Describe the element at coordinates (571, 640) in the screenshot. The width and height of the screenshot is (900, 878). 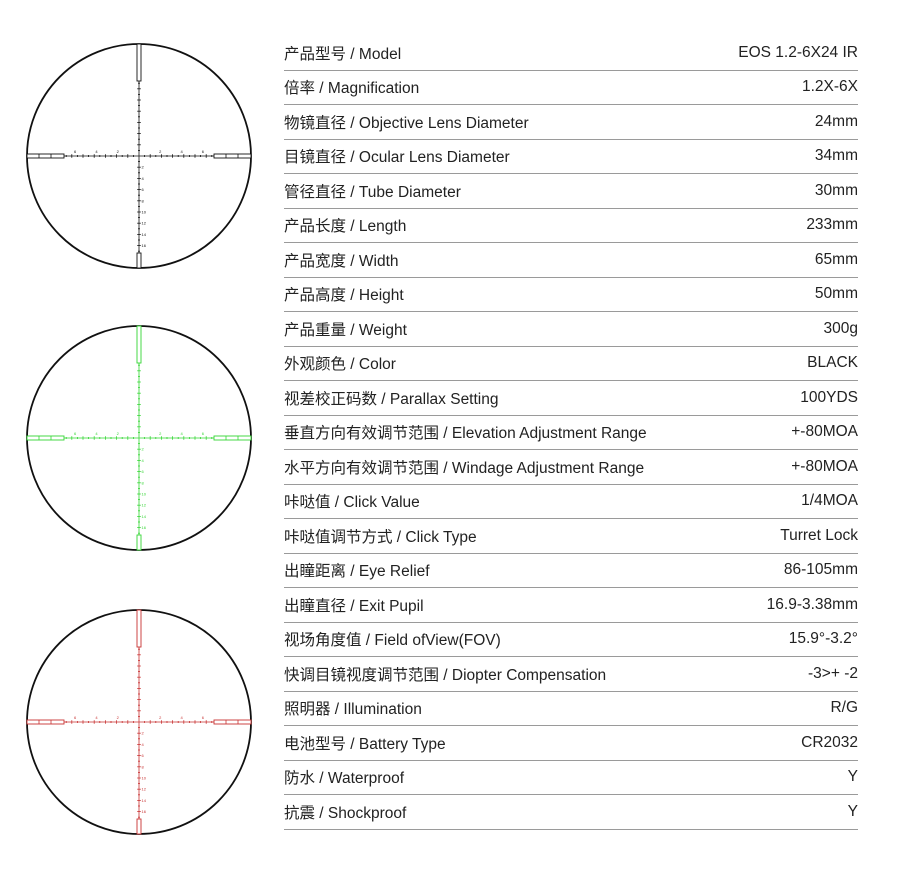
I see `spec-row: 视场角度值 / Field ofView(FOV) 15.9°-3.2°` at that location.